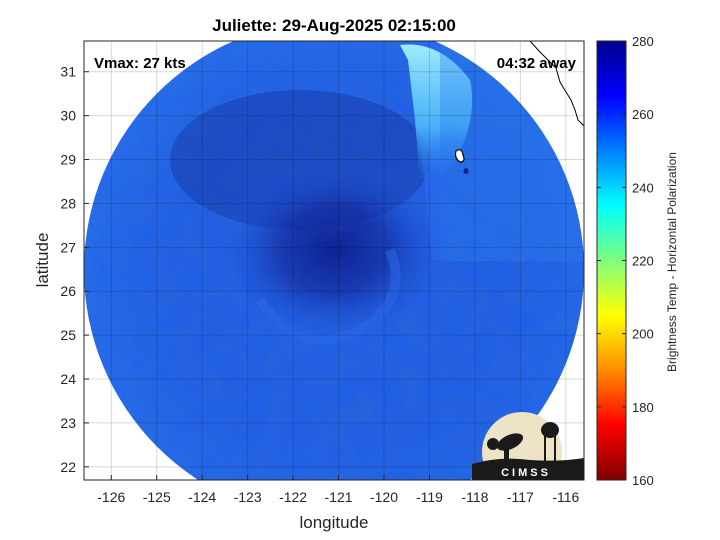  I want to click on logo-text: CIMSS, so click(526, 473).